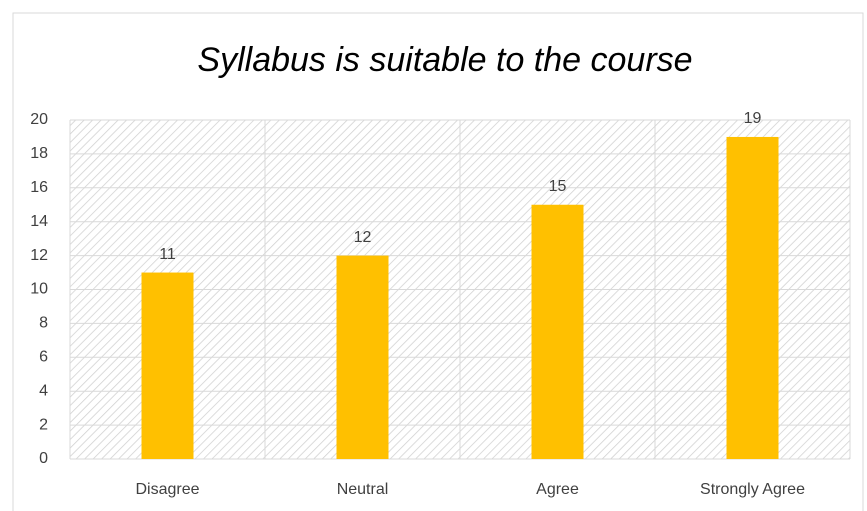 This screenshot has width=867, height=511. What do you see at coordinates (39, 119) in the screenshot?
I see `y-tick-label: 20` at bounding box center [39, 119].